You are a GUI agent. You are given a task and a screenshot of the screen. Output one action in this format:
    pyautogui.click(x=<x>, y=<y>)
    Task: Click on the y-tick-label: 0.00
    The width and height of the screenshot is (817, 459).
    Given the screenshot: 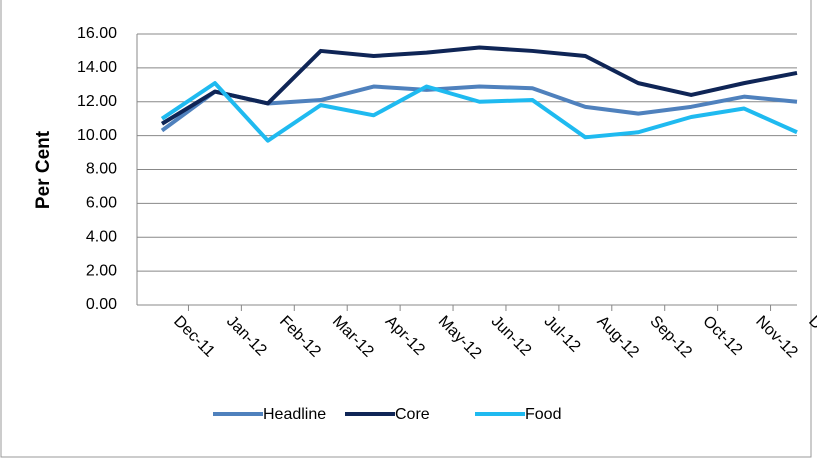 What is the action you would take?
    pyautogui.click(x=101, y=304)
    